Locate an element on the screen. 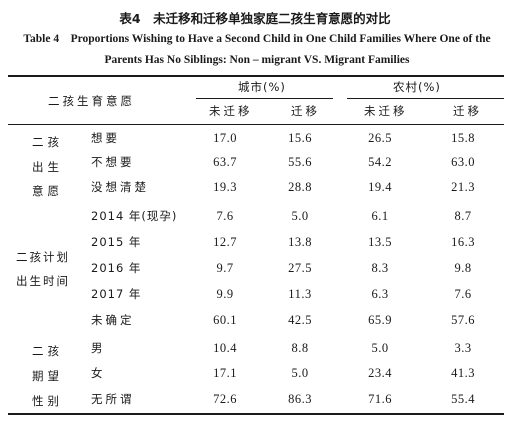 The image size is (510, 421). cell-urban-non-migrant: 72.6 is located at coordinates (225, 399).